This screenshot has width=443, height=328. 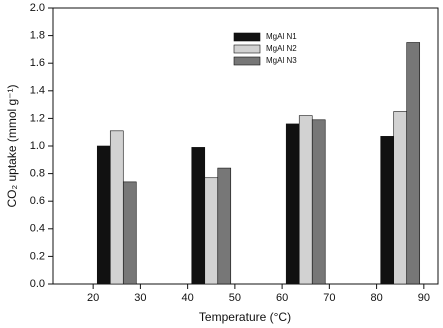 I want to click on legend-label: MgAl N2, so click(x=281, y=48).